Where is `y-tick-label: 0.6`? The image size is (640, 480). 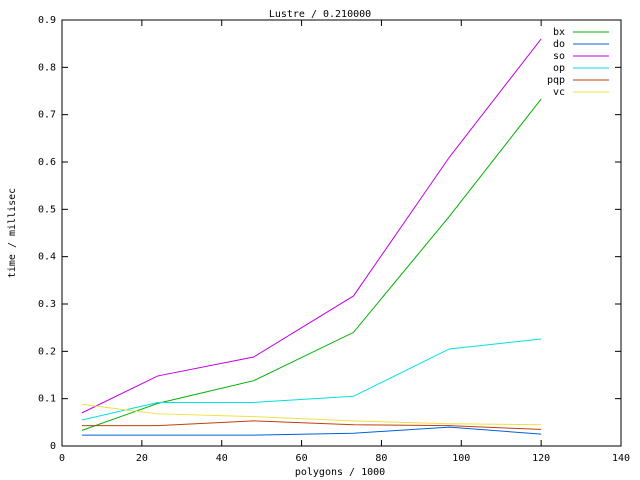 y-tick-label: 0.6 is located at coordinates (47, 162).